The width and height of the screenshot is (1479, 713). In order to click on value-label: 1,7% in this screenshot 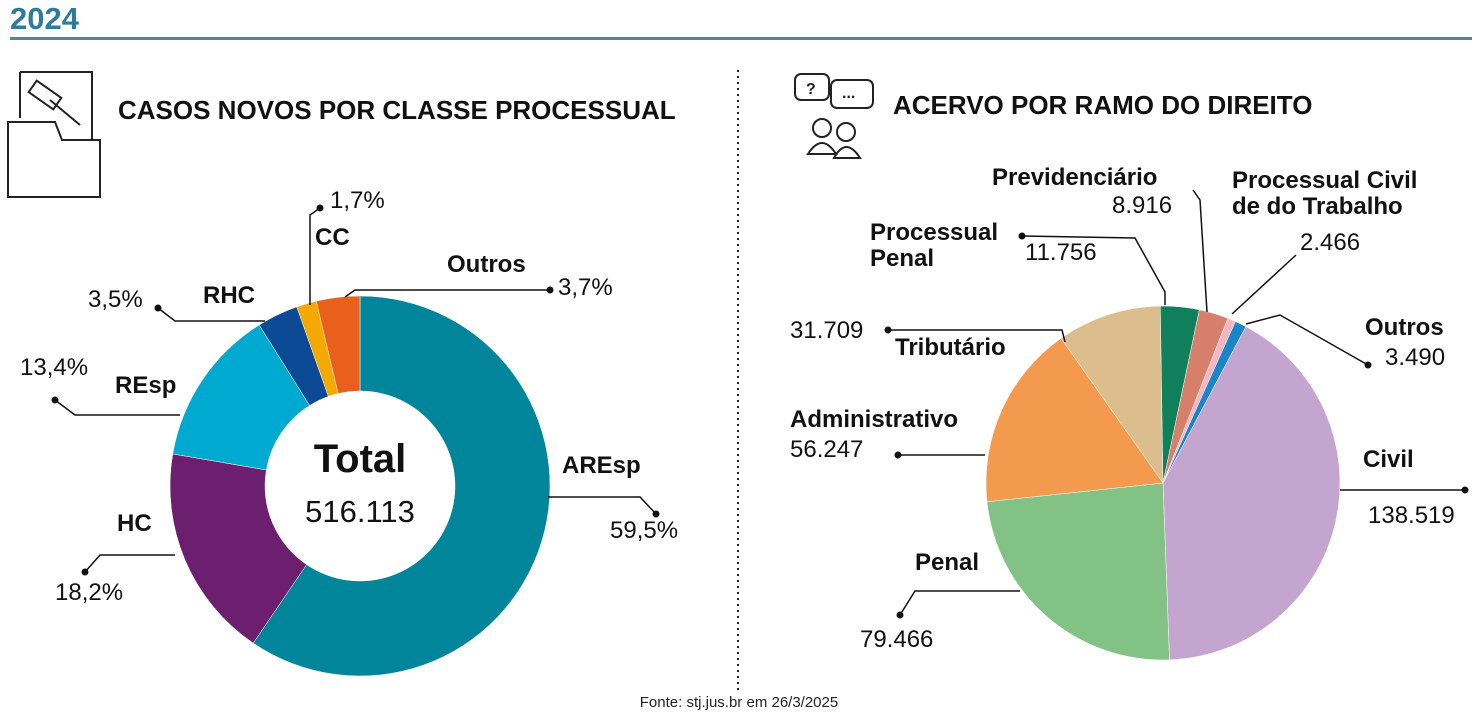, I will do `click(357, 200)`.